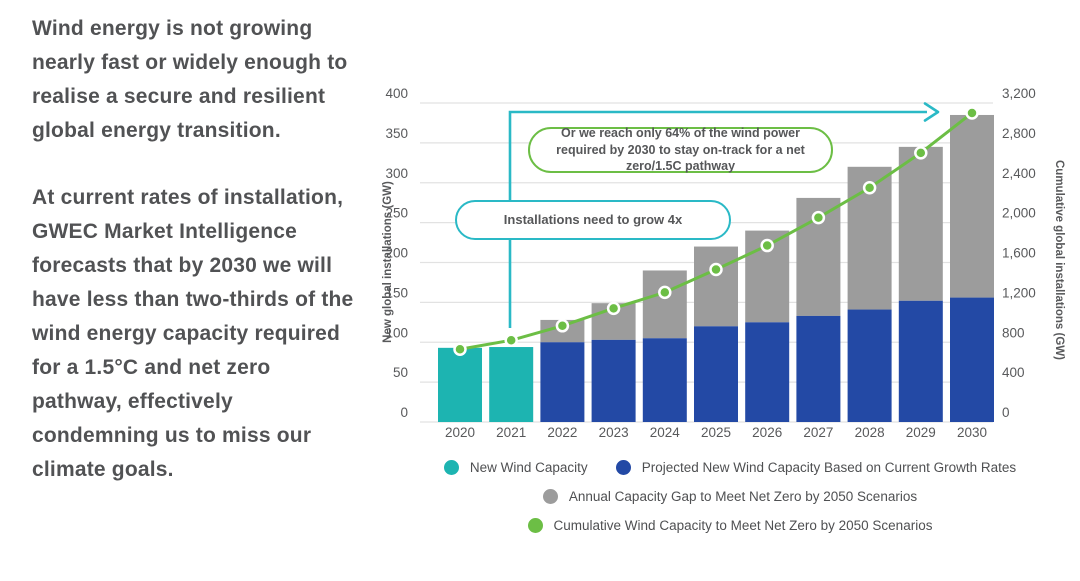 Image resolution: width=1080 pixels, height=581 pixels. Describe the element at coordinates (613, 308) in the screenshot. I see `cumulative-point-2023` at that location.